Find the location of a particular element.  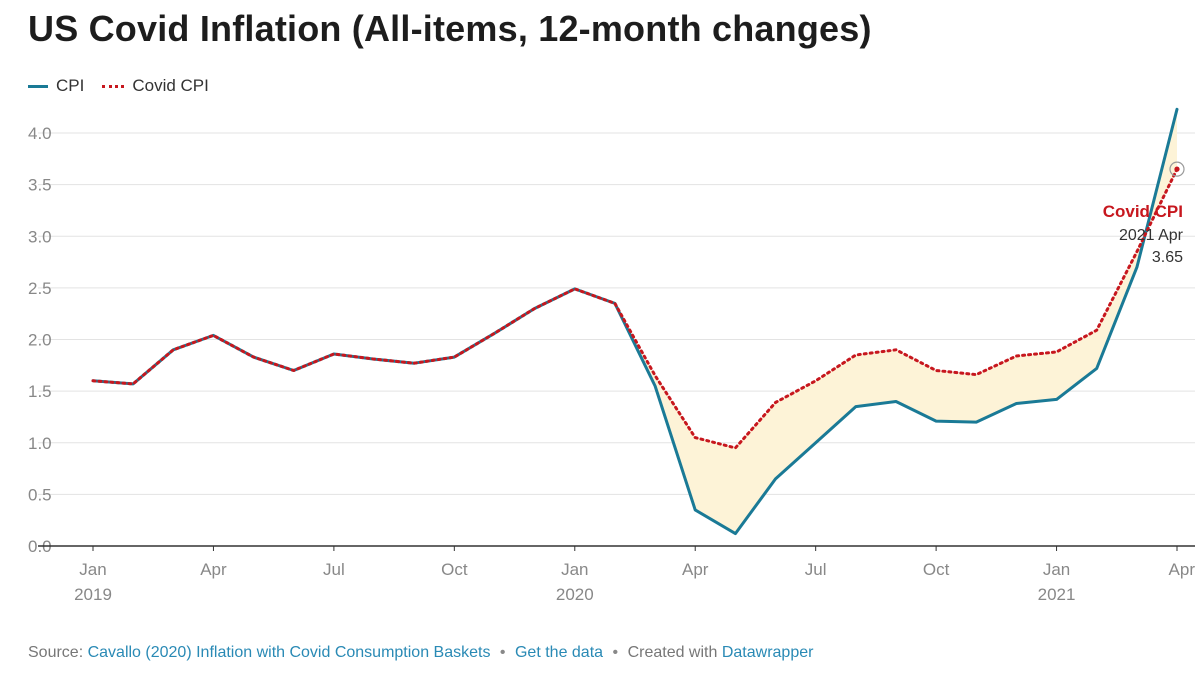

legend-label-cpi: CPI is located at coordinates (70, 85).